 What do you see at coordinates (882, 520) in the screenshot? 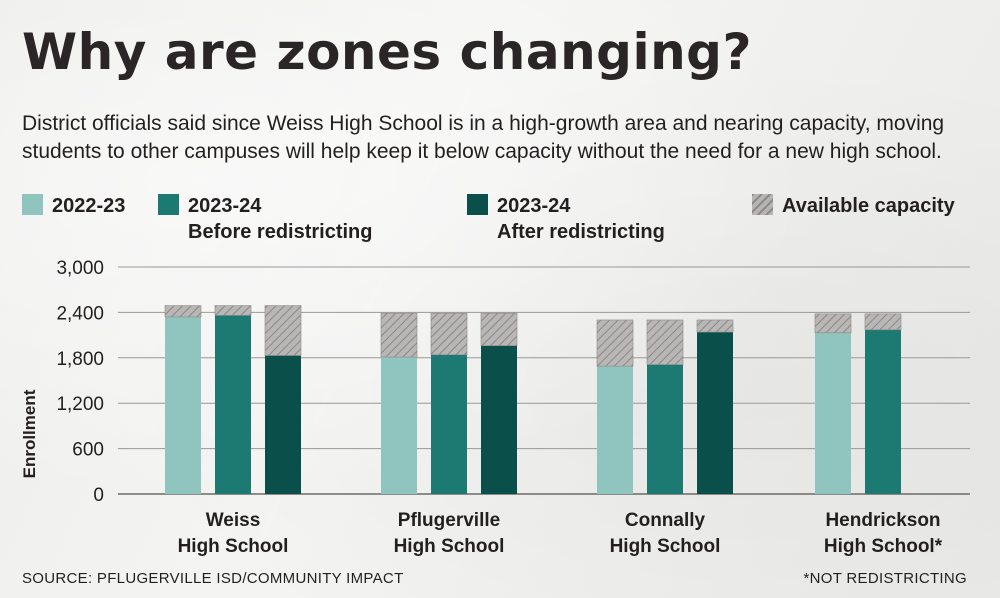
I see `x-category-label-line: Hendrickson` at bounding box center [882, 520].